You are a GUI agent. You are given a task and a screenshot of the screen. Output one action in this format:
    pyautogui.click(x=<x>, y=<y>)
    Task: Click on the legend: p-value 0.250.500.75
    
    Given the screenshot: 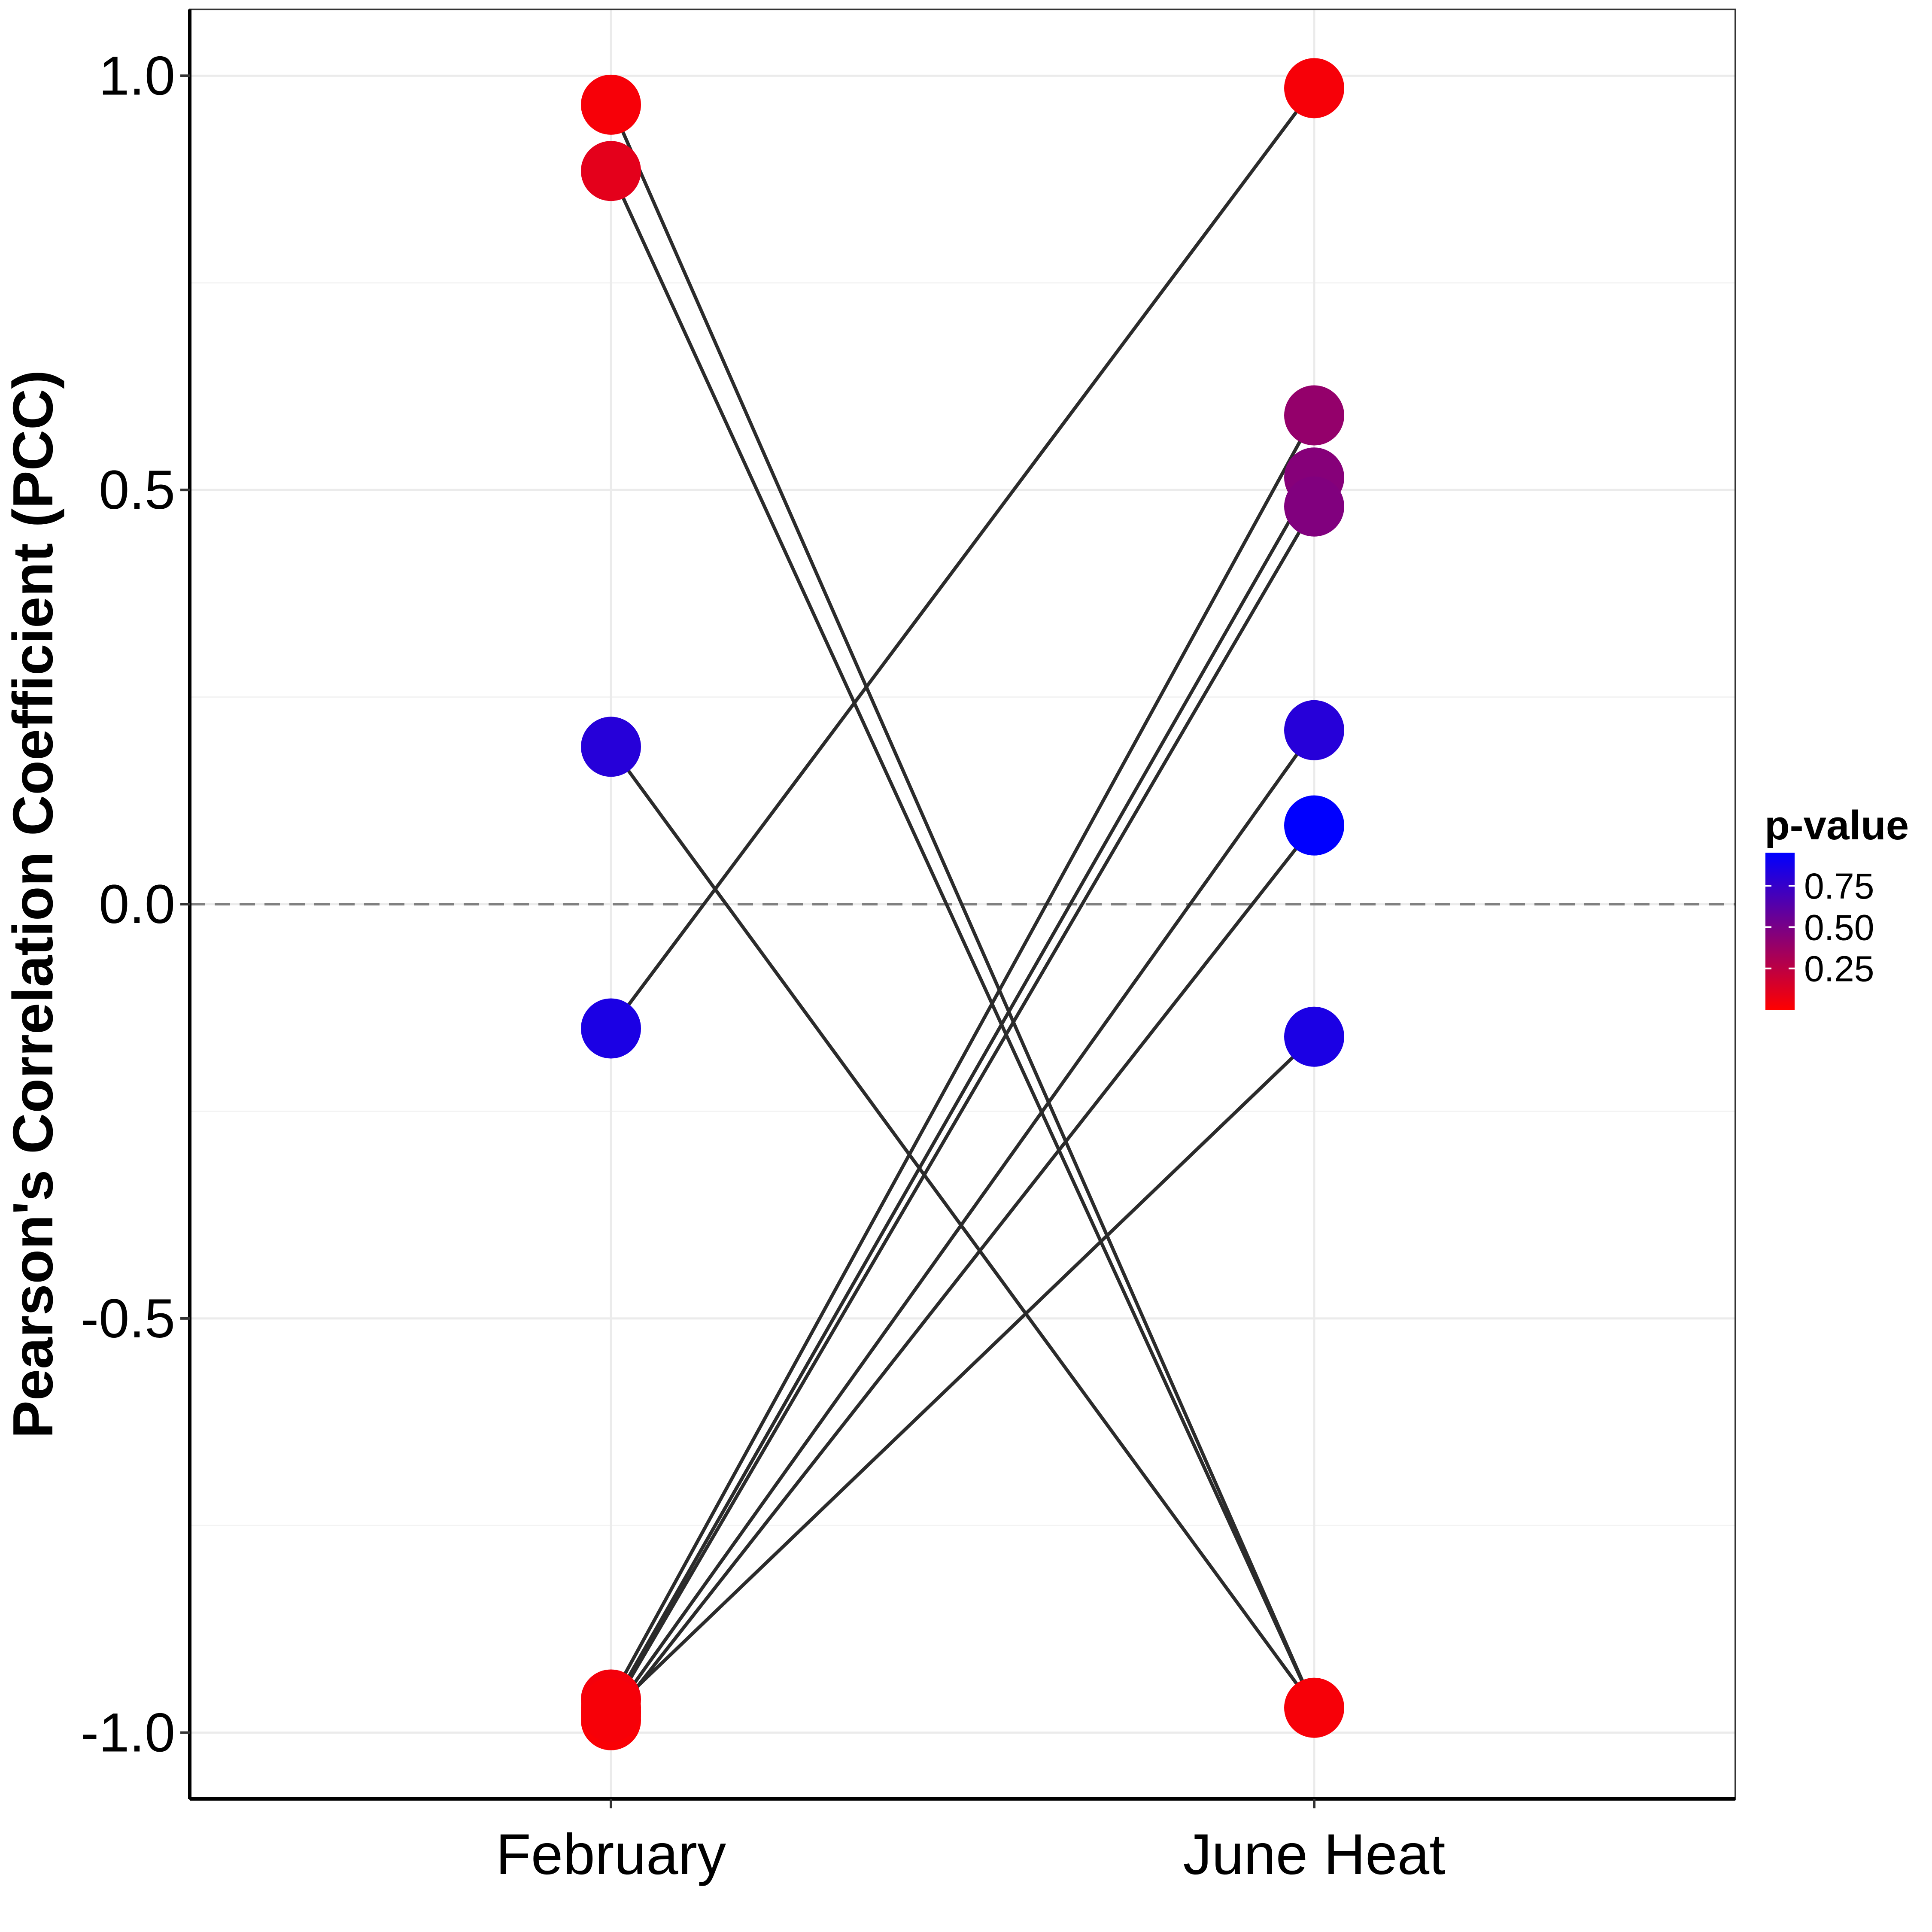 What is the action you would take?
    pyautogui.click(x=1837, y=906)
    